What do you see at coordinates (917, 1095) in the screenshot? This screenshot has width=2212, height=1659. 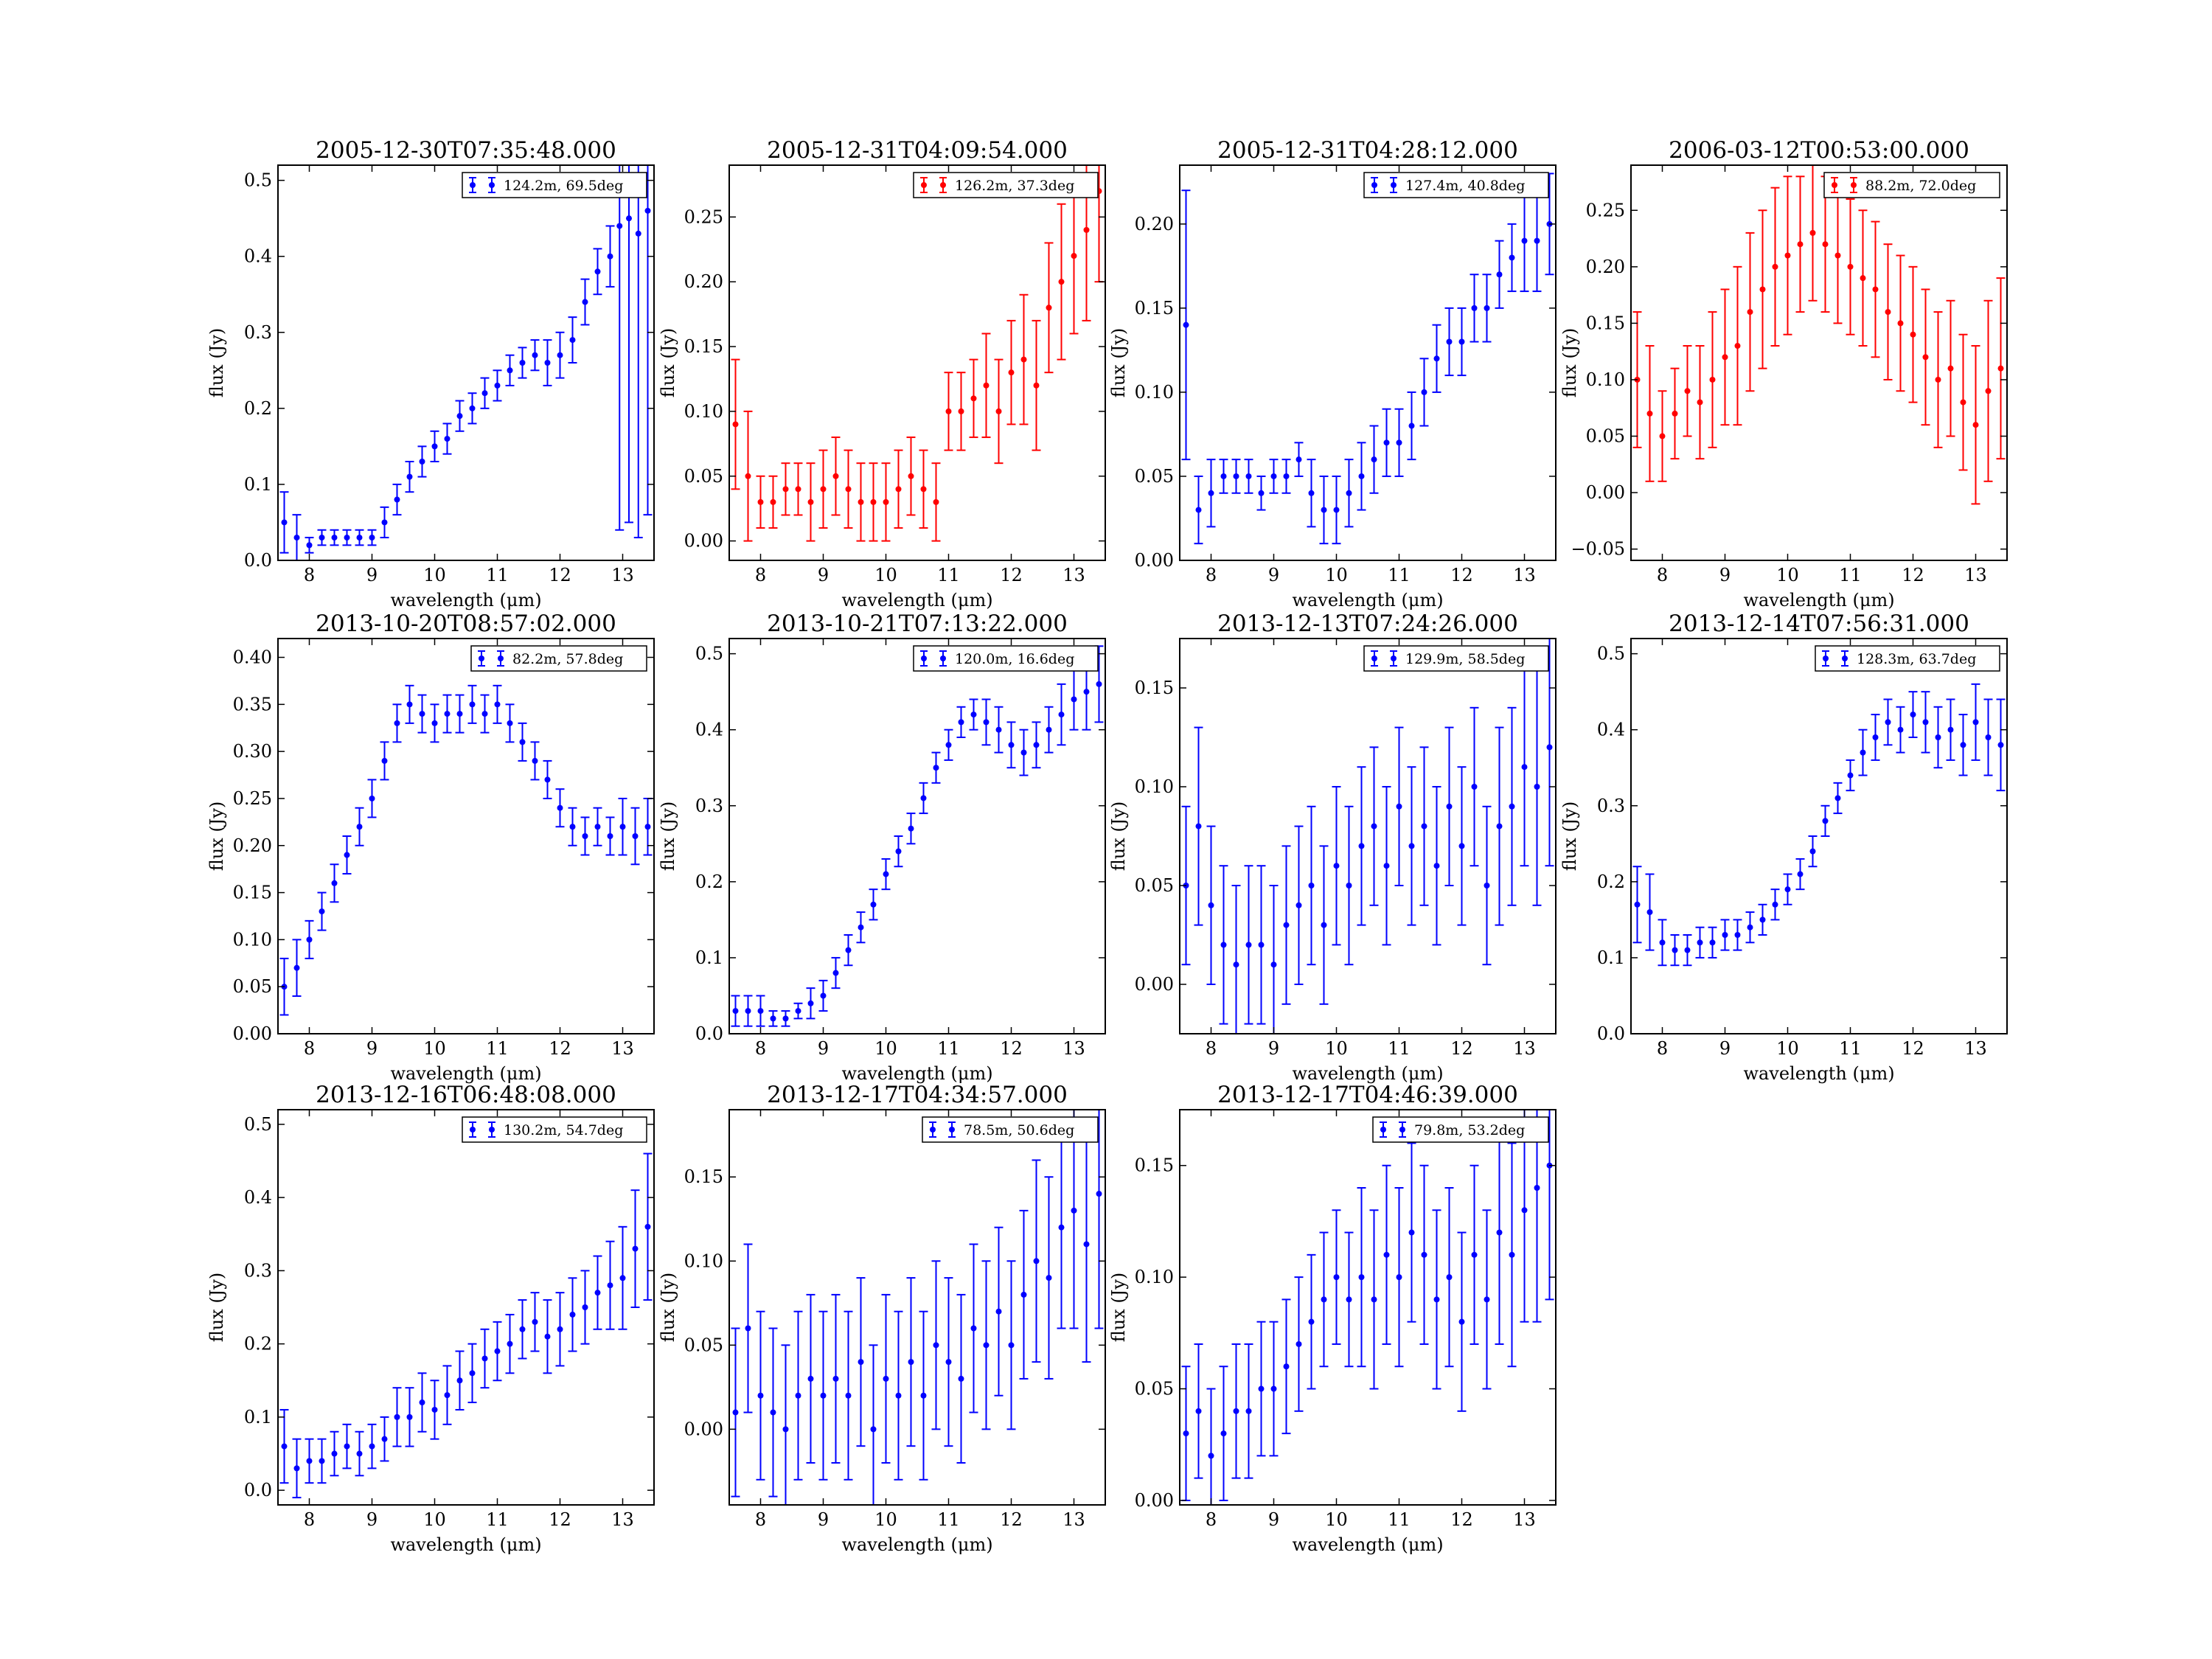 I see `subplot-title: 2013-12-17T04:34:57.000` at bounding box center [917, 1095].